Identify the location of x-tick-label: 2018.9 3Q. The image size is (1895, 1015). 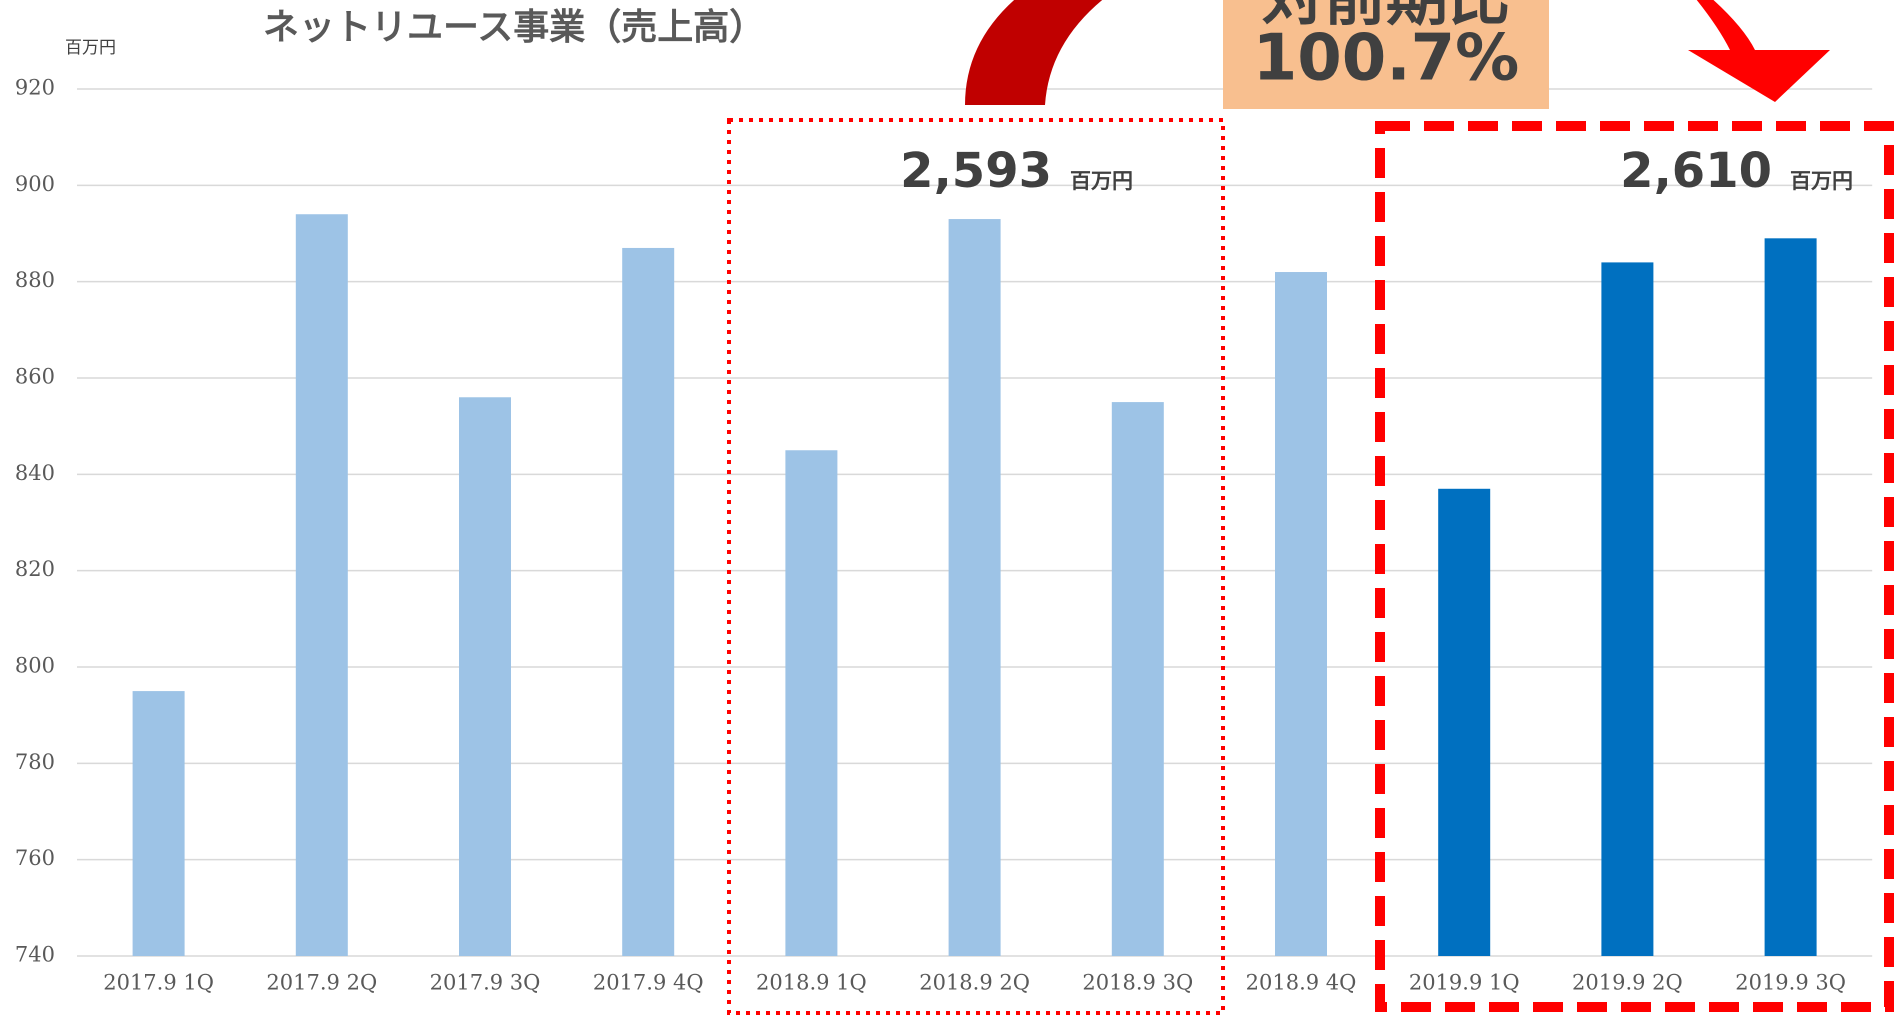
(1137, 983).